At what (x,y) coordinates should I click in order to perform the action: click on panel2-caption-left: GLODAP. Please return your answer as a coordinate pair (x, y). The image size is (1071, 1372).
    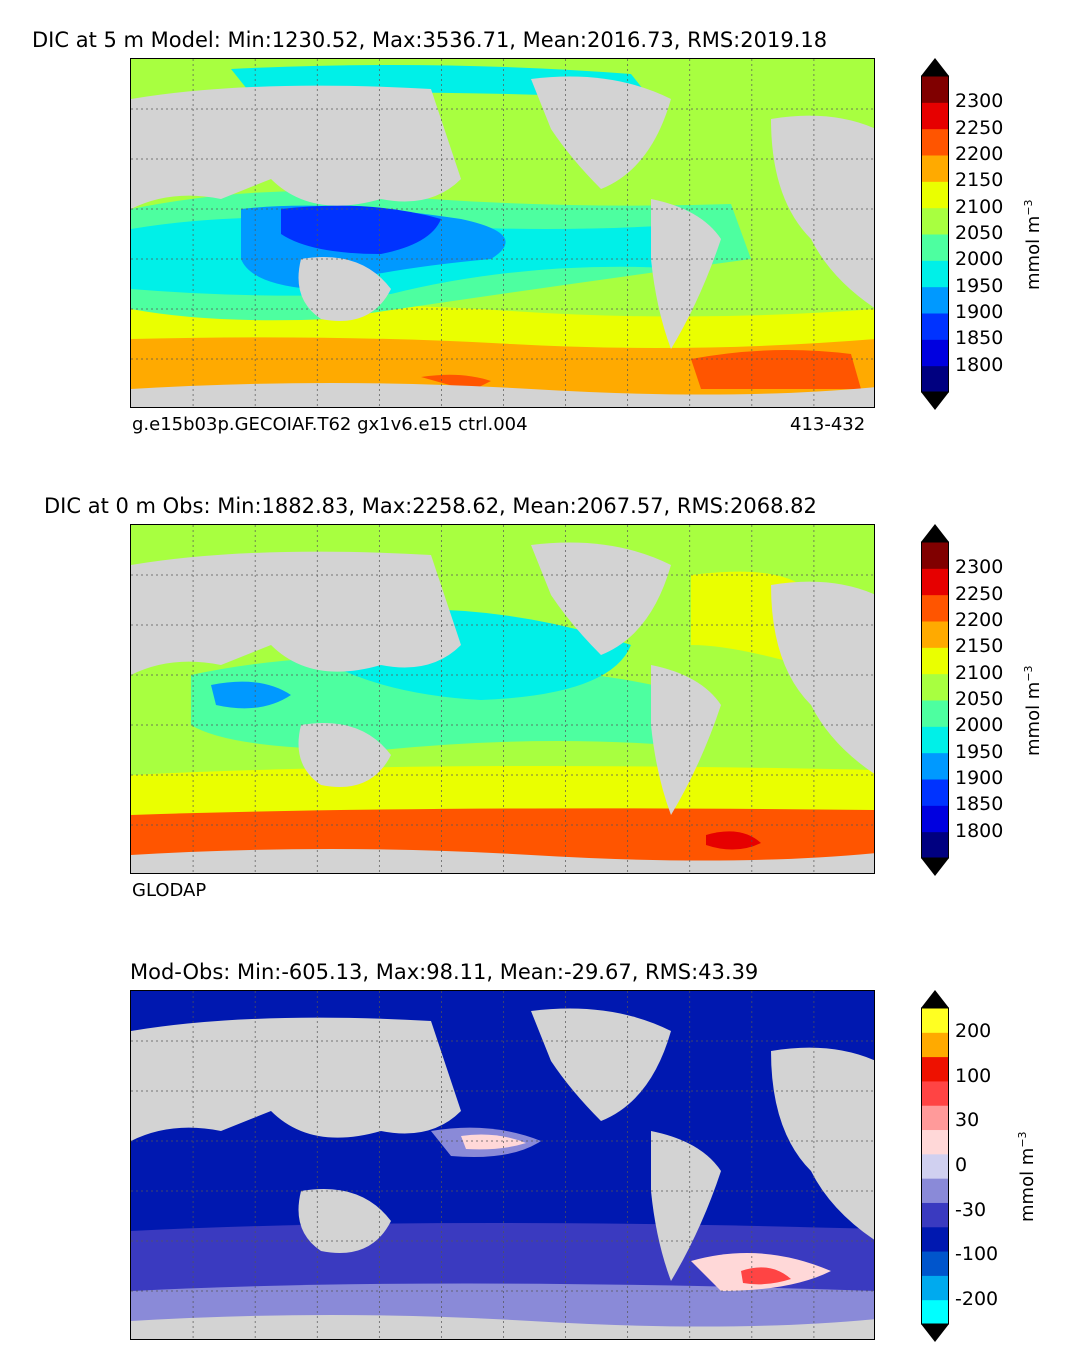
    Looking at the image, I should click on (169, 890).